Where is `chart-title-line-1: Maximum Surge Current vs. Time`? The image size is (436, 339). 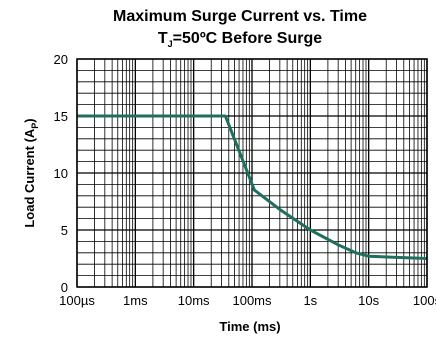
chart-title-line-1: Maximum Surge Current vs. Time is located at coordinates (240, 16).